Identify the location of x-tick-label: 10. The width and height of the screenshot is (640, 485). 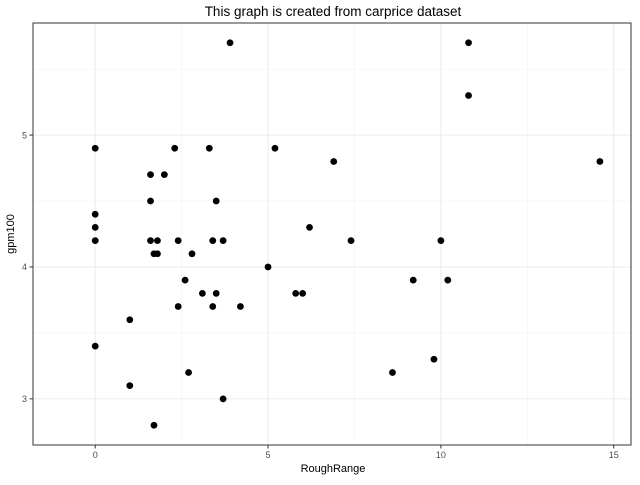
(441, 455).